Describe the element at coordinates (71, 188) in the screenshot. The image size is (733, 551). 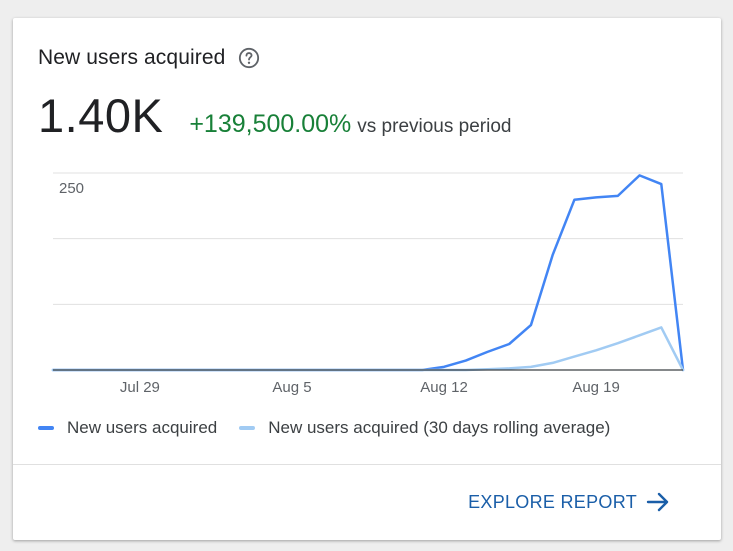
I see `y-tick-label: 250` at that location.